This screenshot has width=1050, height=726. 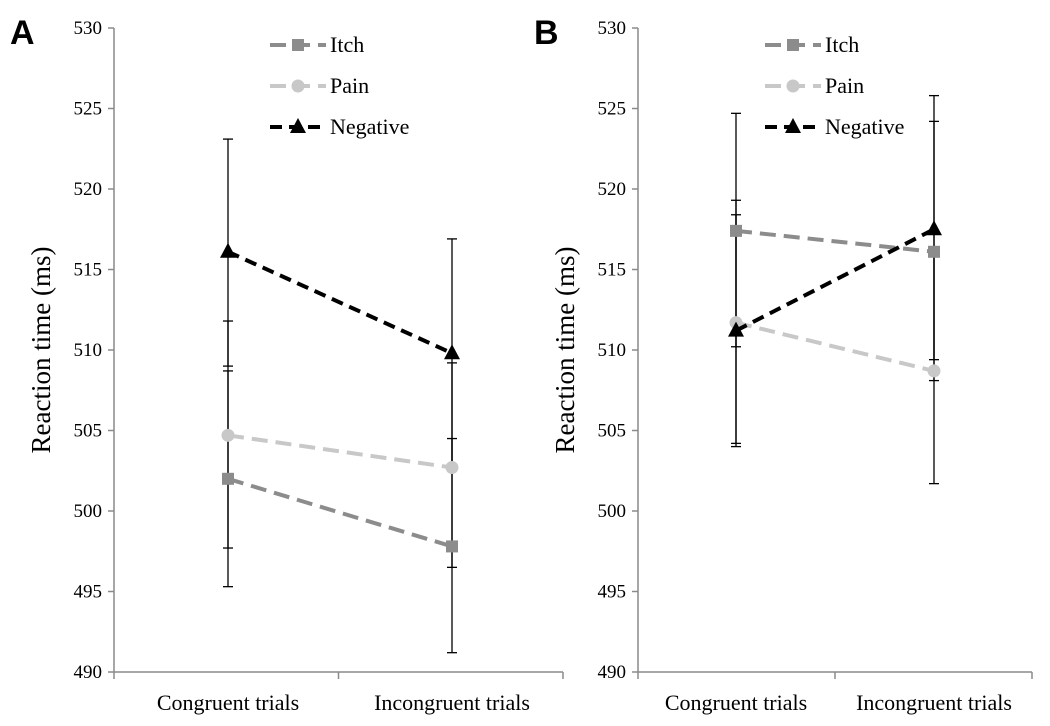 What do you see at coordinates (22, 33) in the screenshot?
I see `panel-label: A` at bounding box center [22, 33].